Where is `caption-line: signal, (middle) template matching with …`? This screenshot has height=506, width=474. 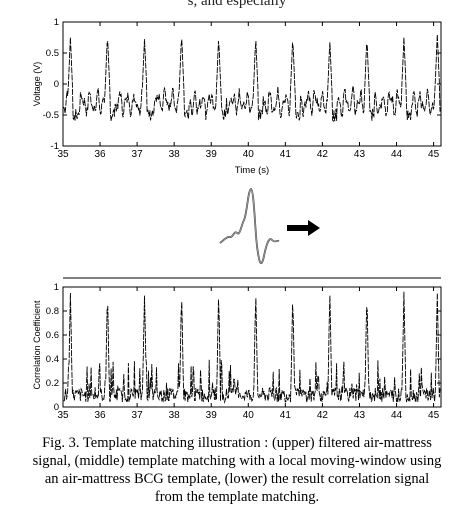
caption-line: signal, (middle) template matching with … is located at coordinates (237, 461).